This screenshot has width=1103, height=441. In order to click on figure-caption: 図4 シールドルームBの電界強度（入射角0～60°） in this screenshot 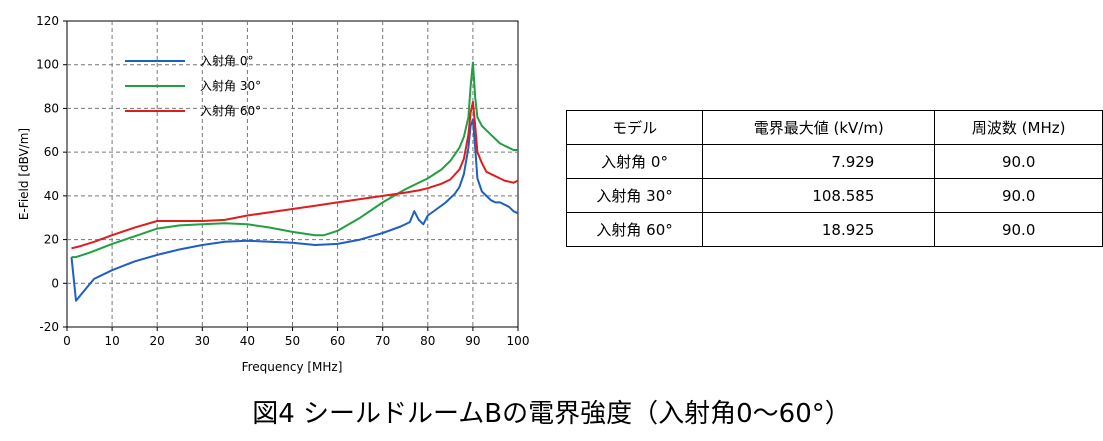, I will do `click(551, 414)`.